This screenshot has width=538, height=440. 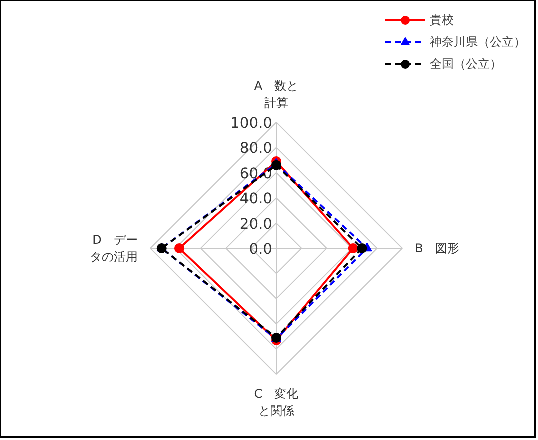 I want to click on y-tick-label: 100.0, so click(x=251, y=123).